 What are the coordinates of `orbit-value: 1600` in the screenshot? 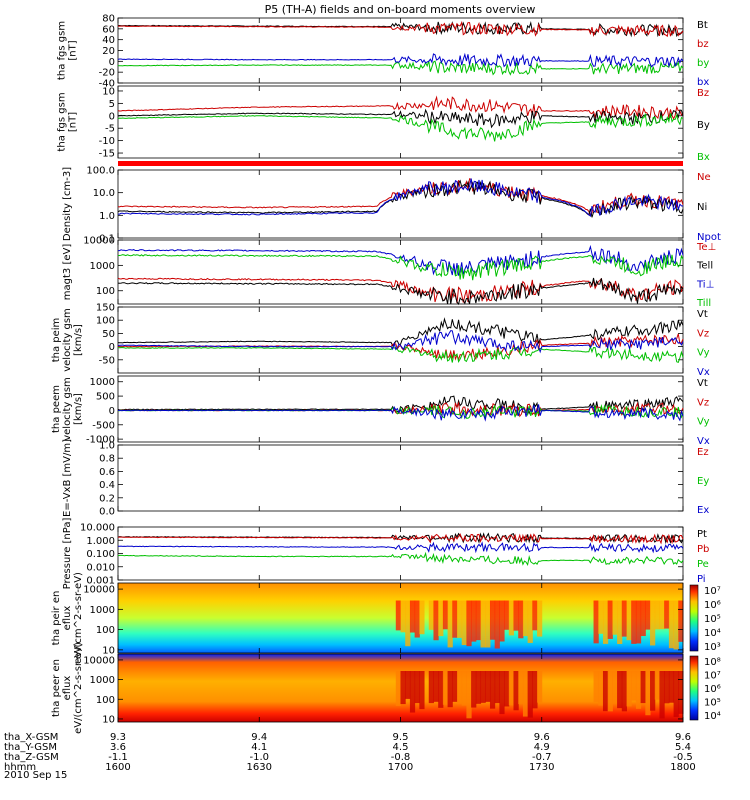 It's located at (117, 767).